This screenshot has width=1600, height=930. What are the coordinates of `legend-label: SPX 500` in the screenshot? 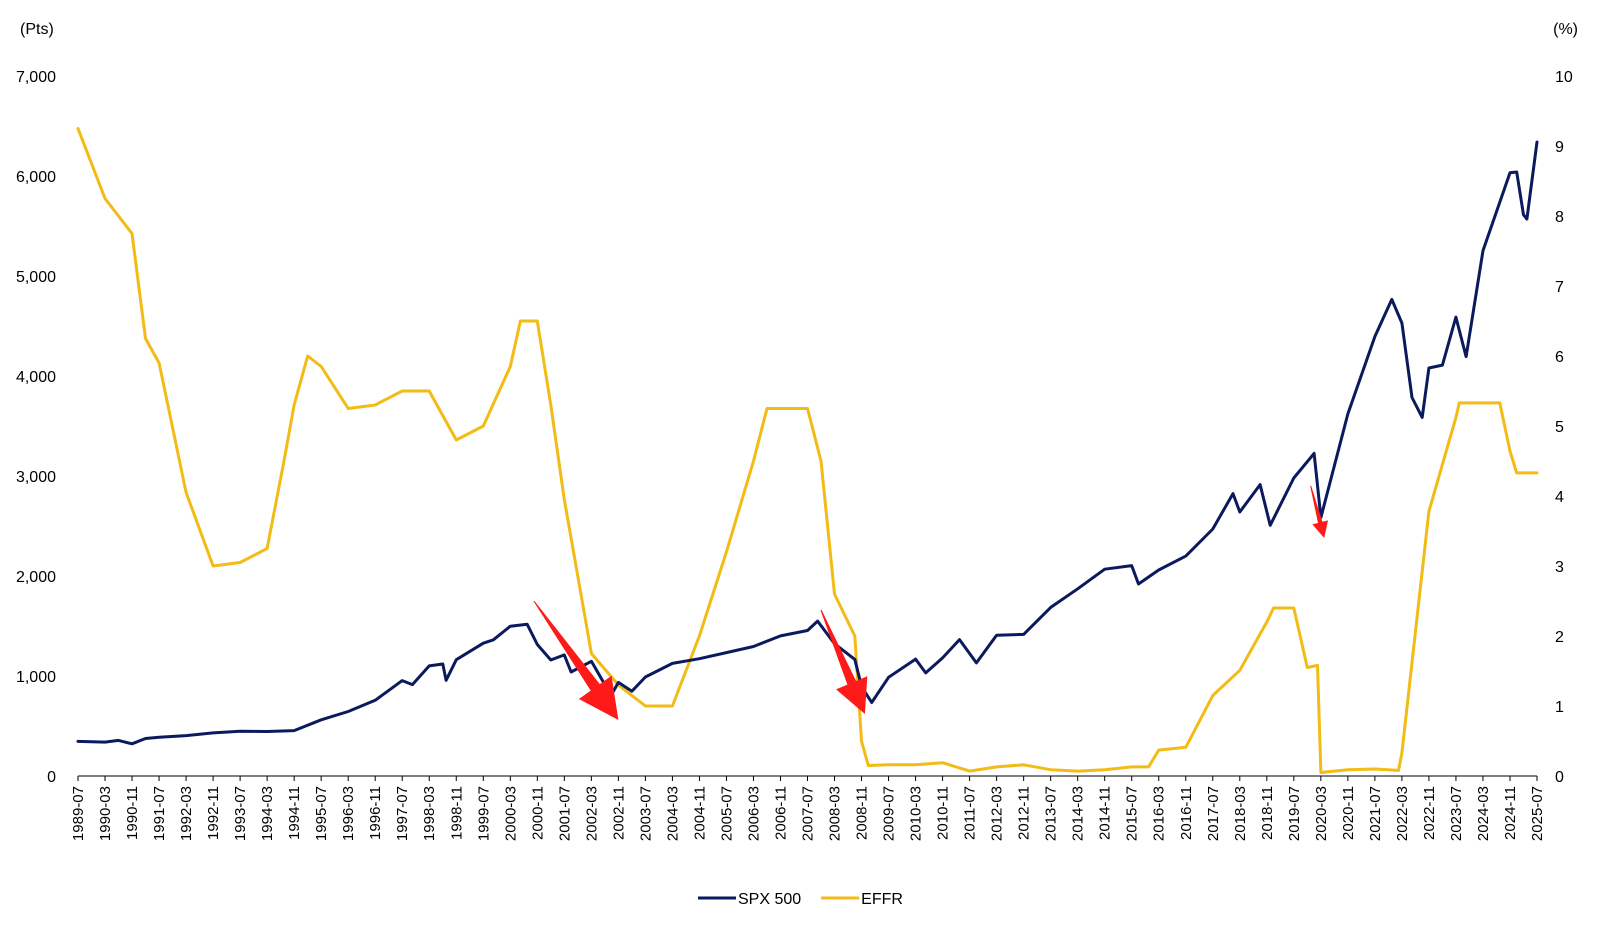 It's located at (769, 899).